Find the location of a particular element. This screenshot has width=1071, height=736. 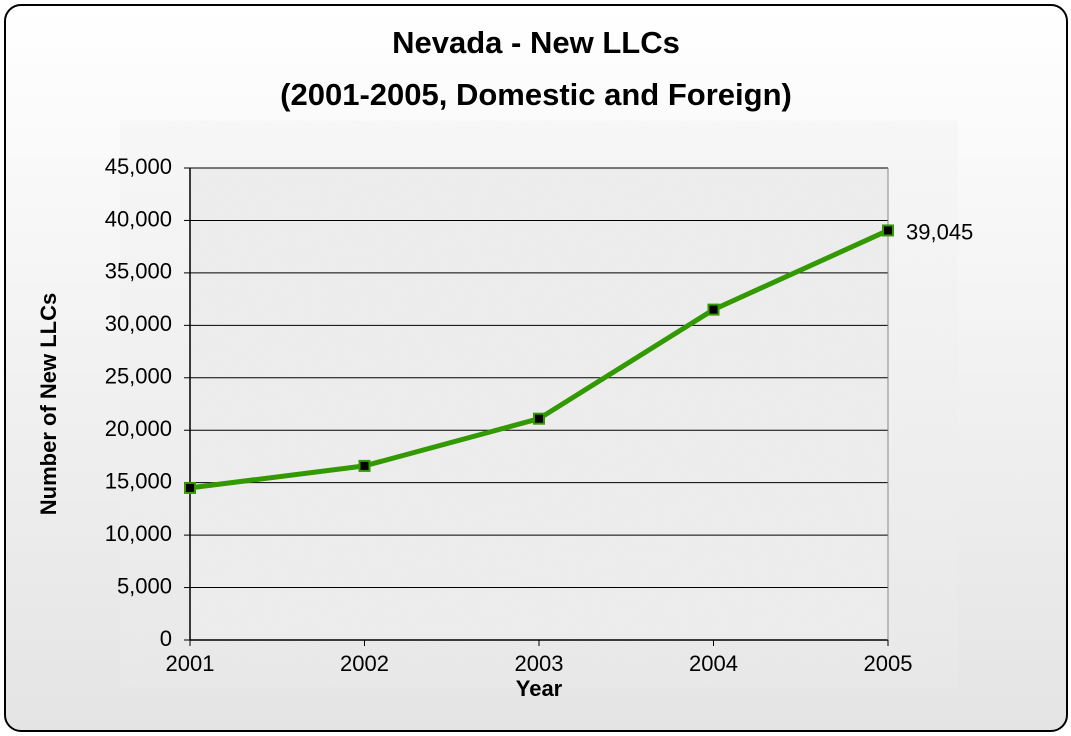

y-tick-label: 45,000 is located at coordinates (138, 166).